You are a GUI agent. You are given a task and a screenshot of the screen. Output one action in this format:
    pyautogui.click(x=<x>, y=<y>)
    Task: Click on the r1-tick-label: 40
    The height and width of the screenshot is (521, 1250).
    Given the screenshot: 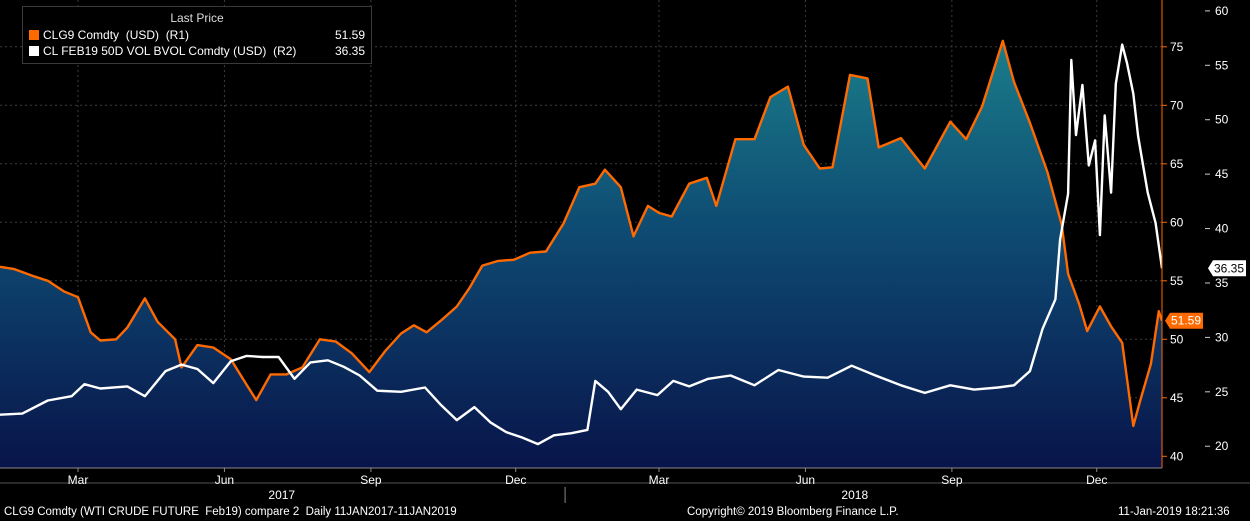 What is the action you would take?
    pyautogui.click(x=1177, y=456)
    